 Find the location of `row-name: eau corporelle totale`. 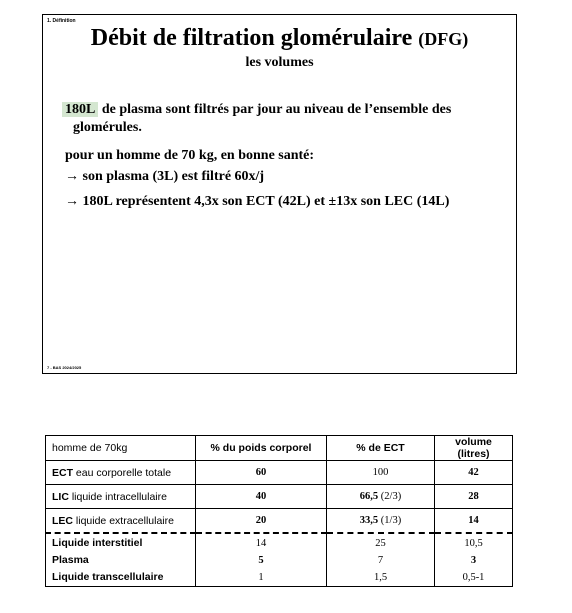

row-name: eau corporelle totale is located at coordinates (122, 472).